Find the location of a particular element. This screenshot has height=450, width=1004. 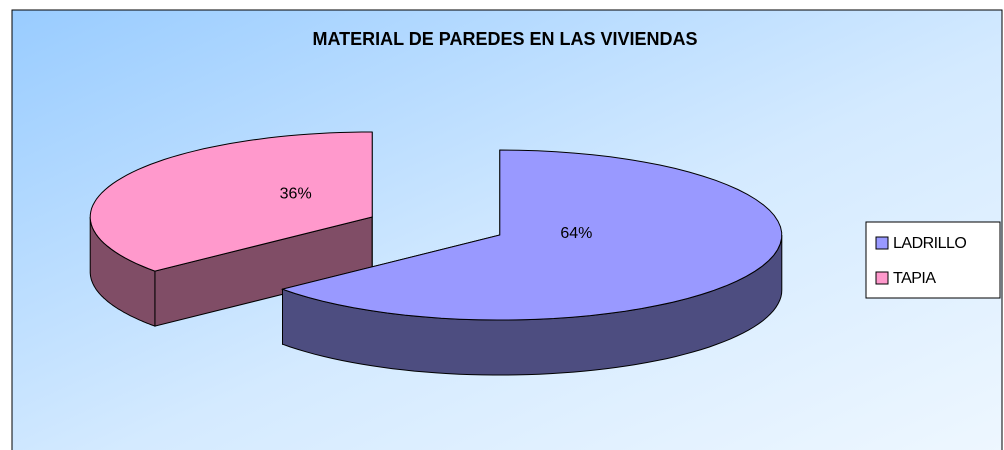

data-label: 64% is located at coordinates (576, 233).